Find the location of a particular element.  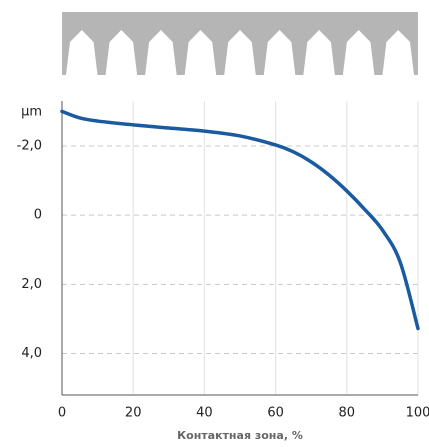

y-tick-label: -2,0 is located at coordinates (29, 145).